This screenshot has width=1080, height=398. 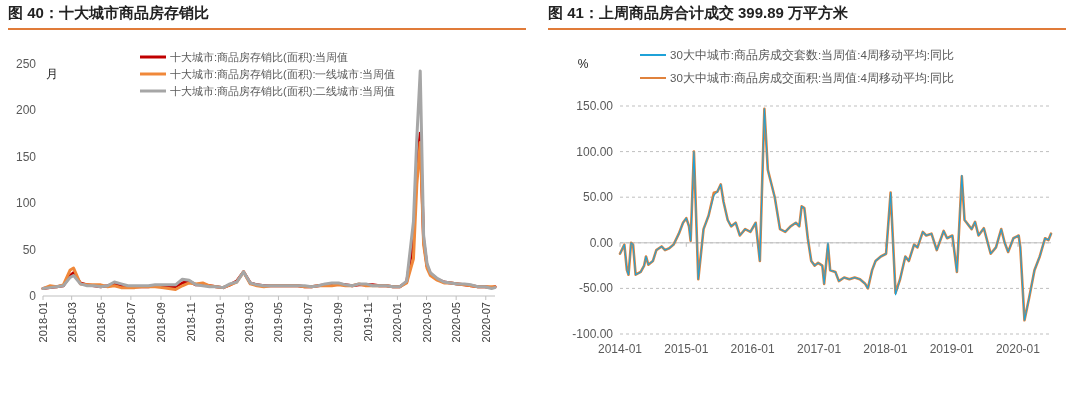 I want to click on y-tick-label: 100.00, so click(x=595, y=151).